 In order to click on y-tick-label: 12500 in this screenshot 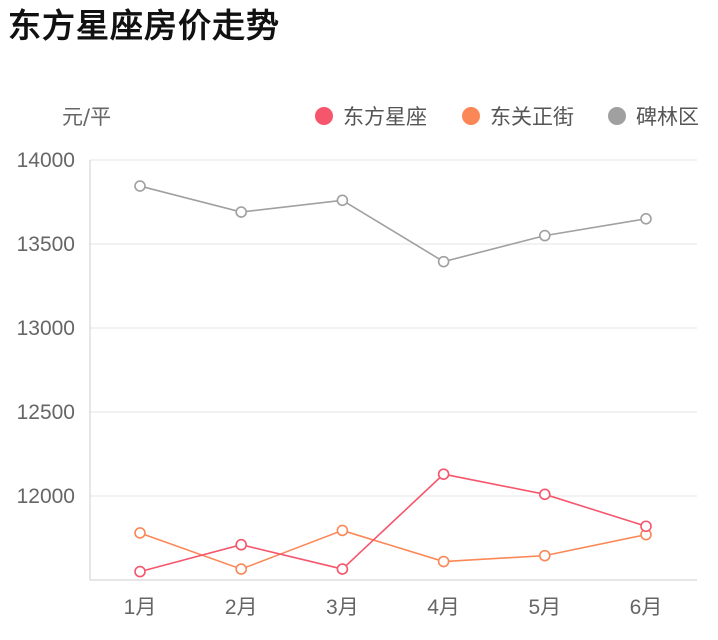, I will do `click(46, 412)`.